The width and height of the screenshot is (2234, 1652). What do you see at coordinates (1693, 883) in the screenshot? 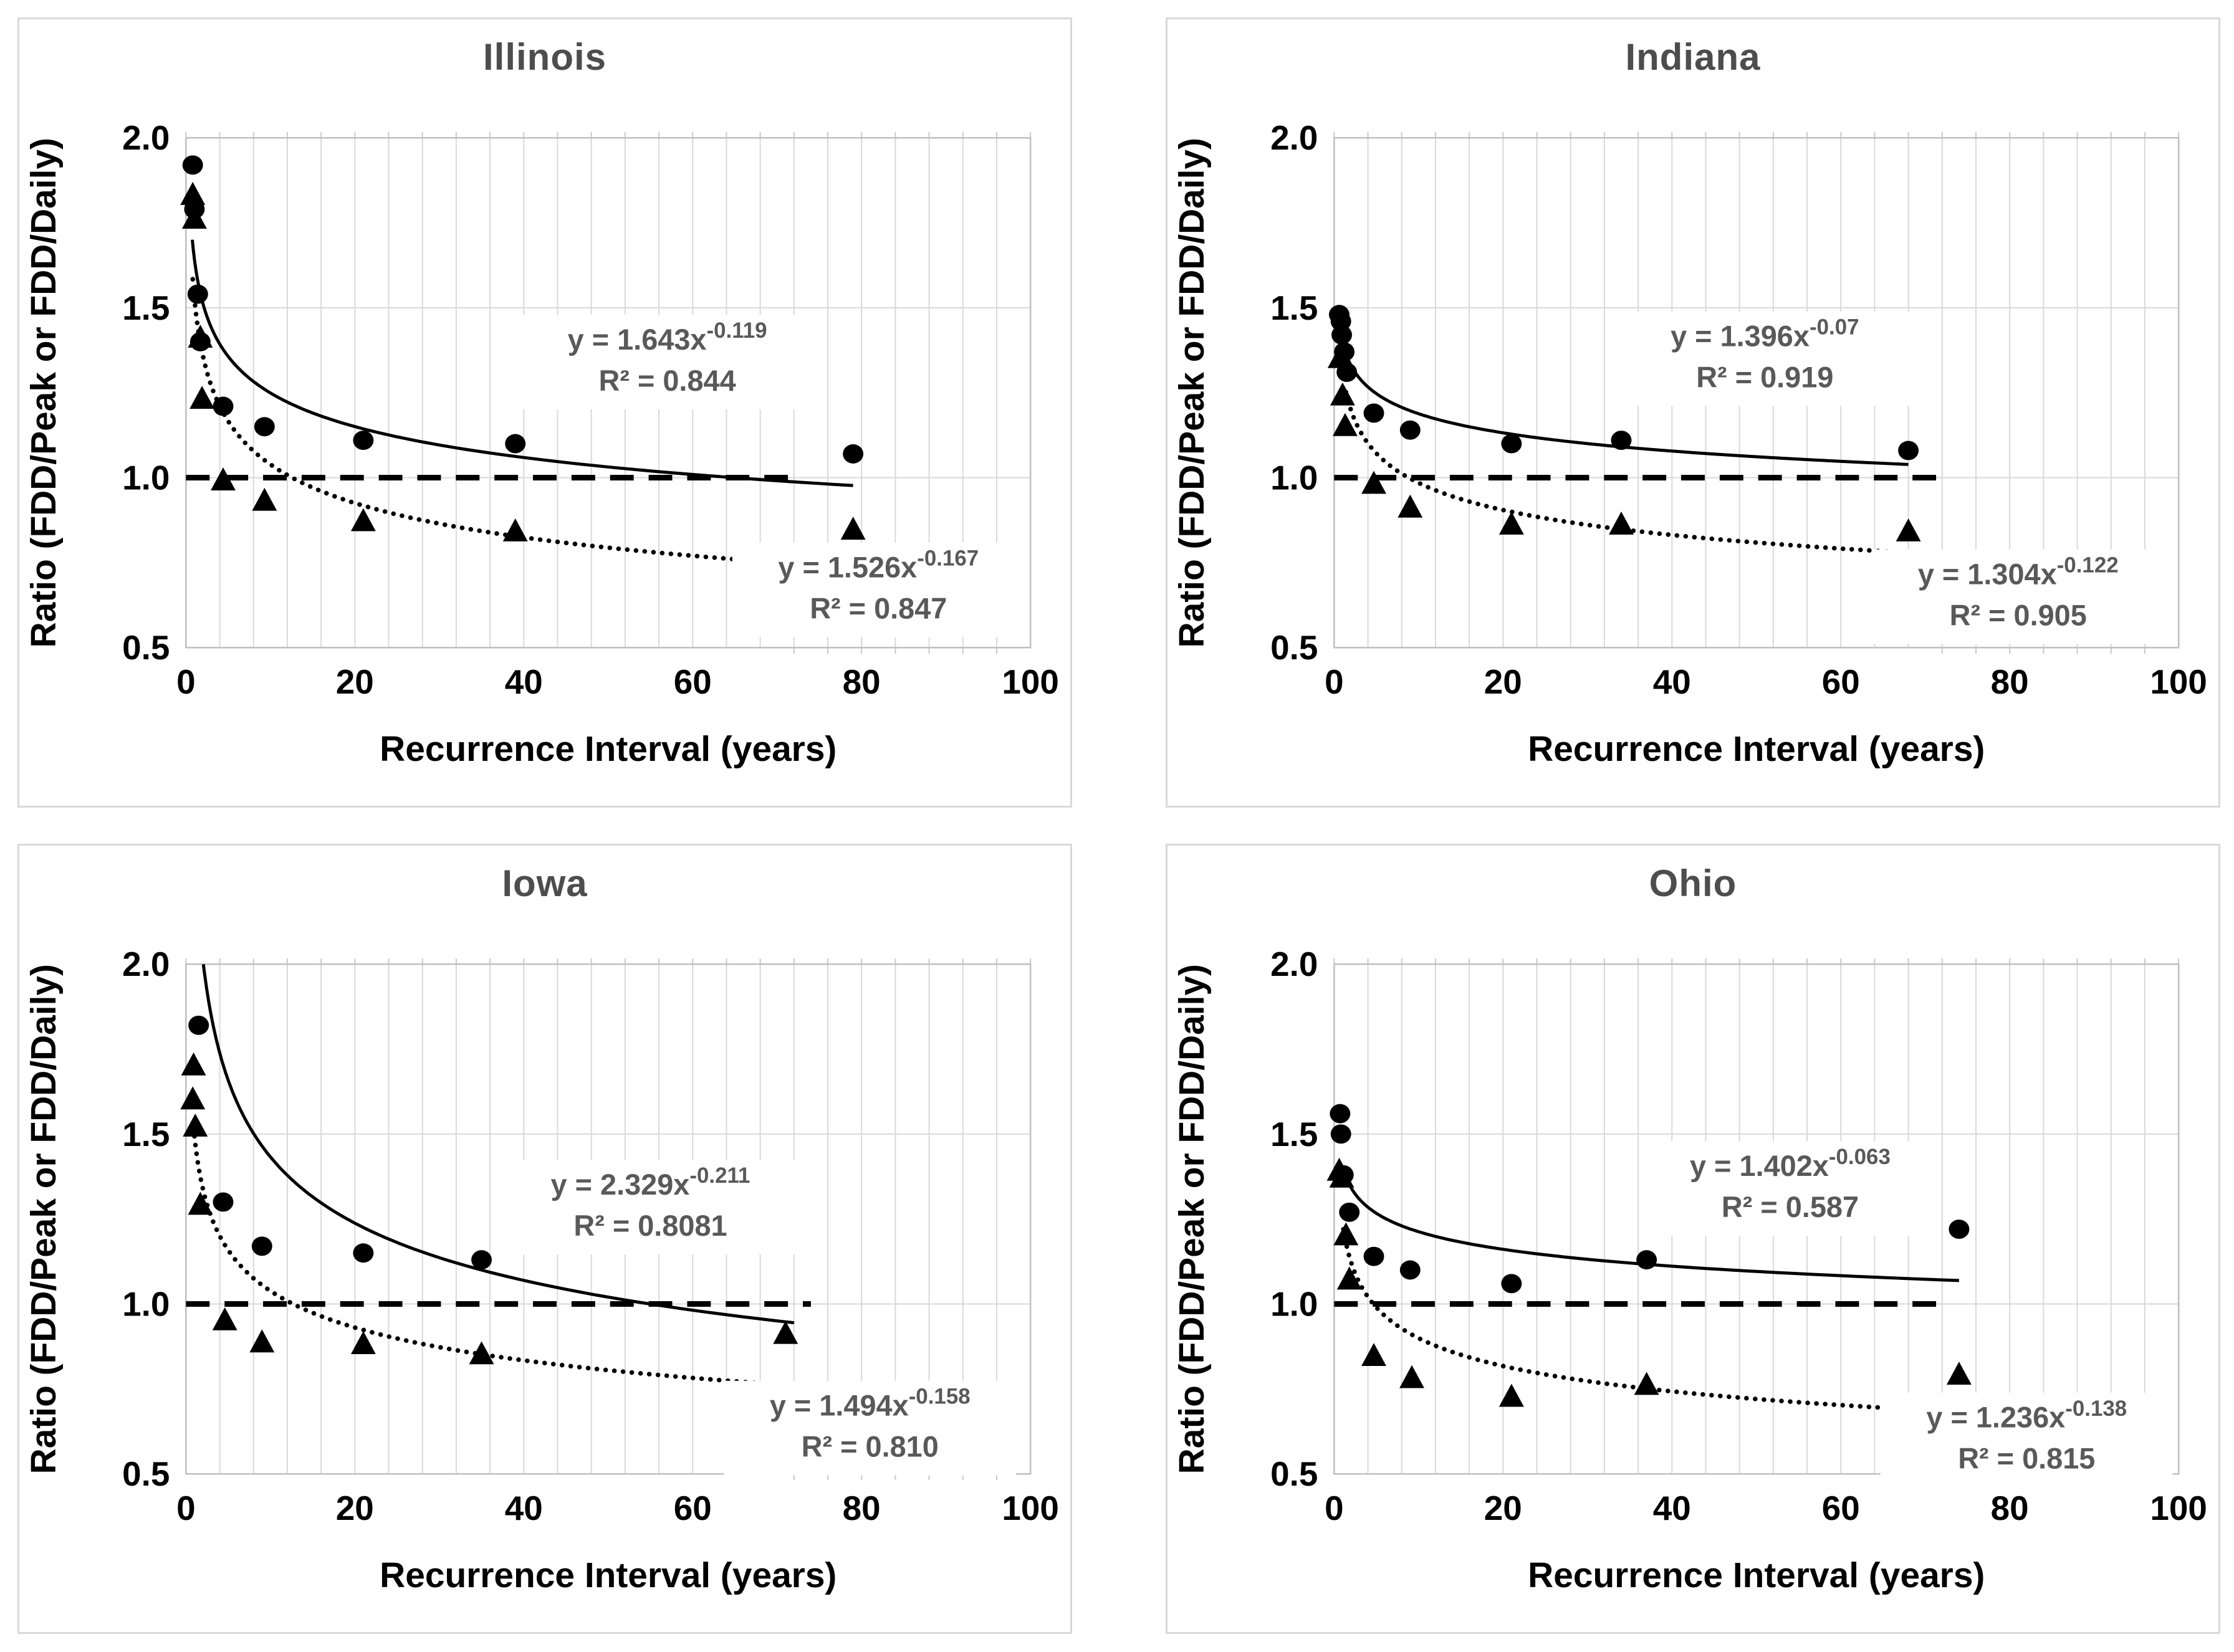
I see `chart-title-ohio: Ohio` at bounding box center [1693, 883].